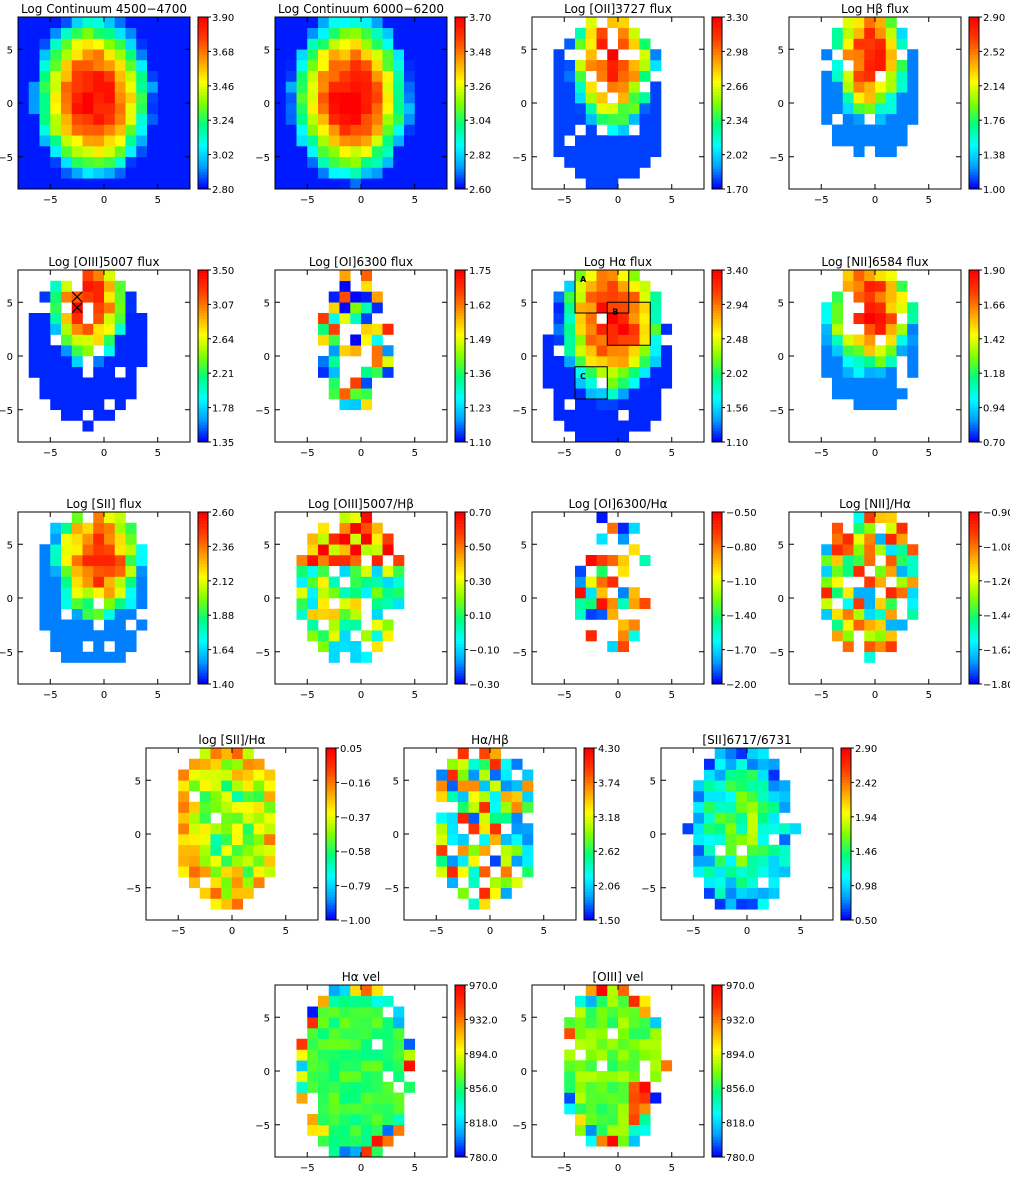 This screenshot has width=1010, height=1177. What do you see at coordinates (717, 1071) in the screenshot?
I see `colorbar-frame` at bounding box center [717, 1071].